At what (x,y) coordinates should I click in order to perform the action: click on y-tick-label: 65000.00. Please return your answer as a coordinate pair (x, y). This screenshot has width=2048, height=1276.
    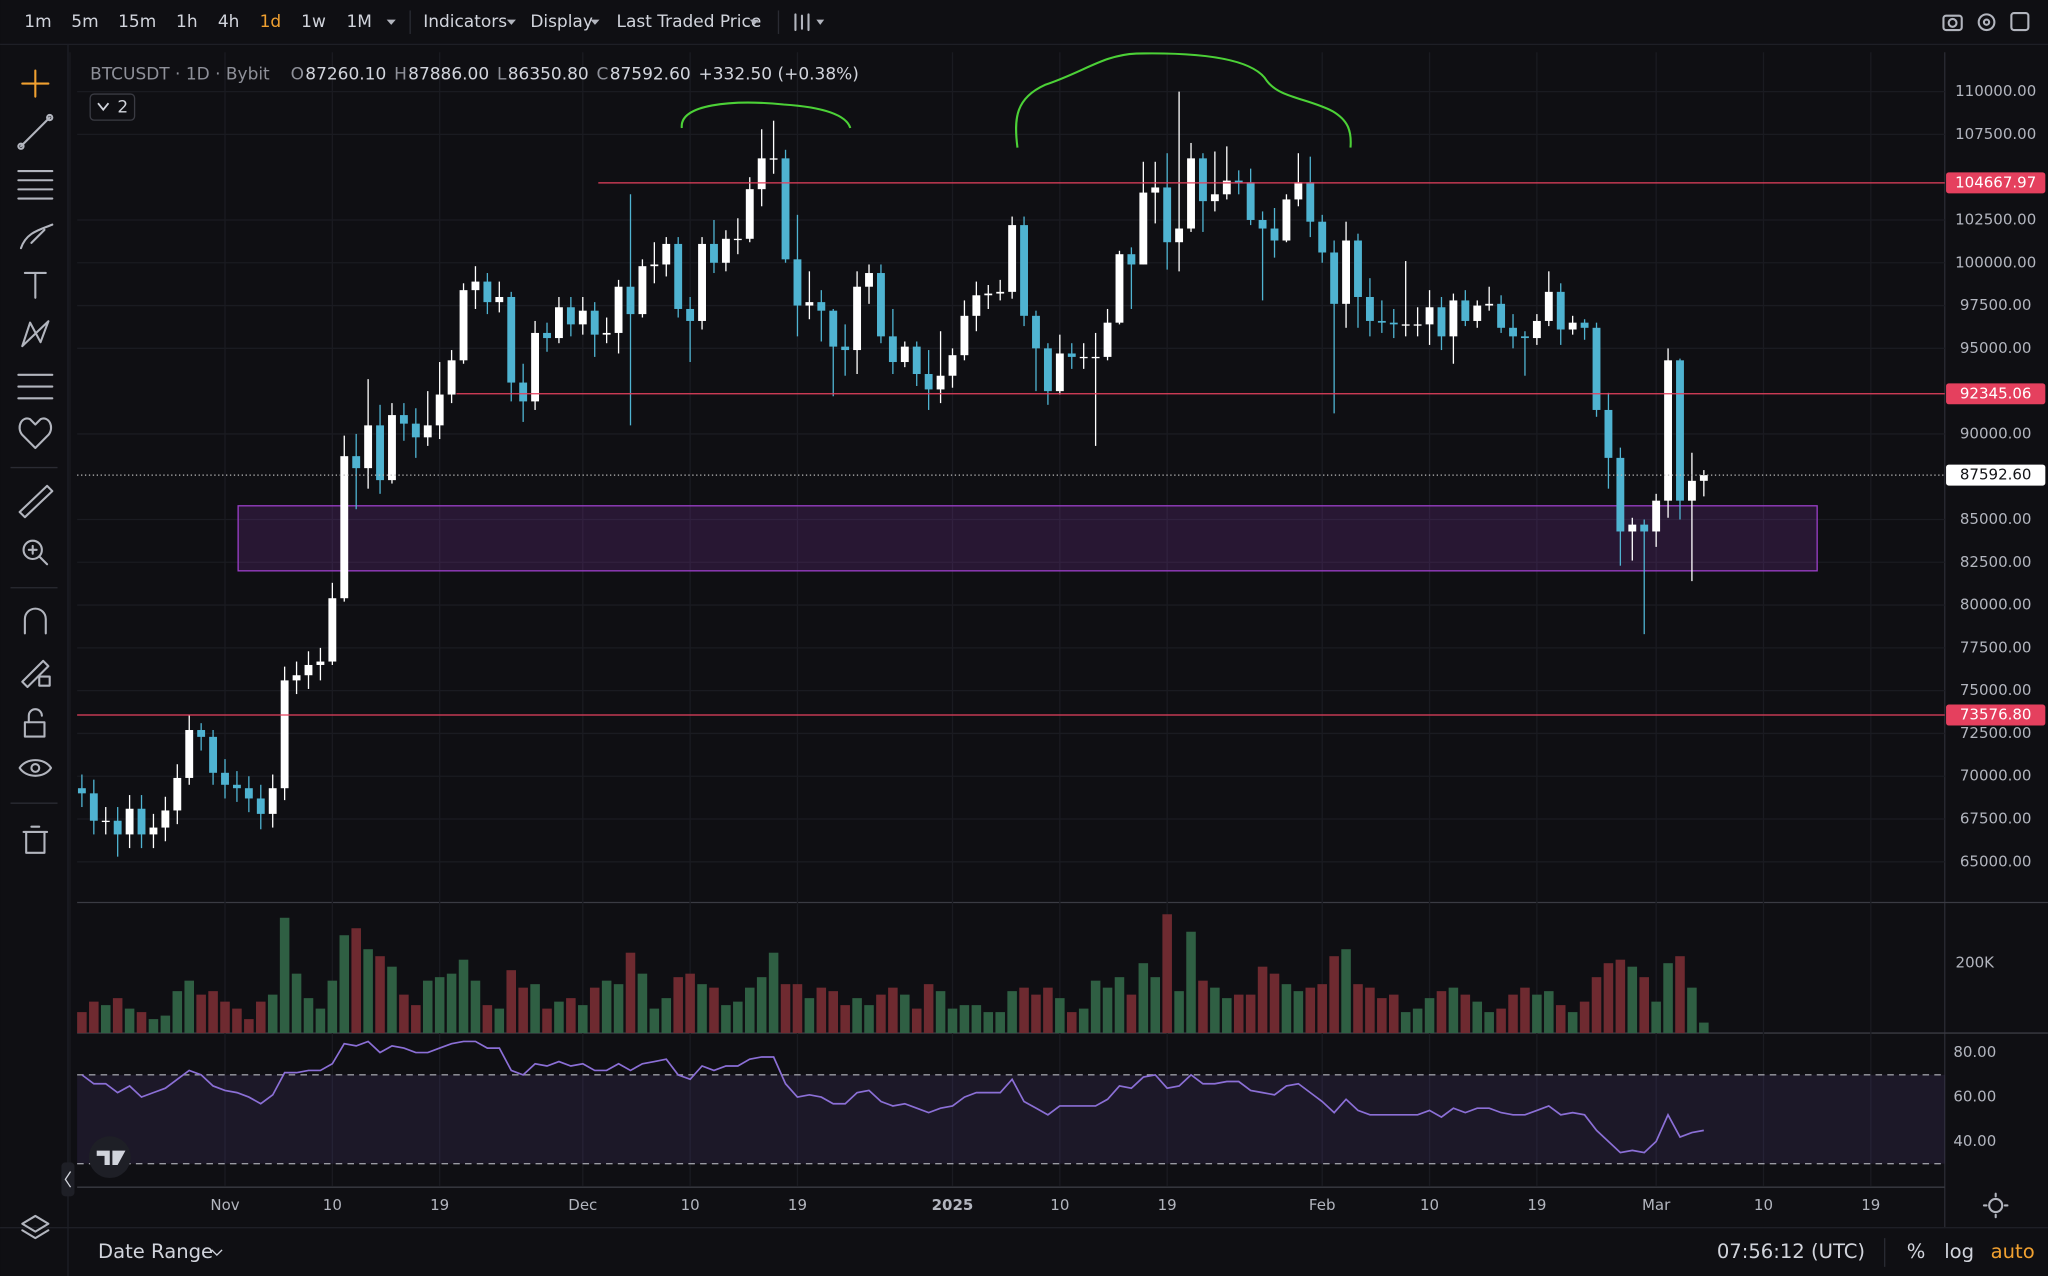
    Looking at the image, I should click on (1996, 861).